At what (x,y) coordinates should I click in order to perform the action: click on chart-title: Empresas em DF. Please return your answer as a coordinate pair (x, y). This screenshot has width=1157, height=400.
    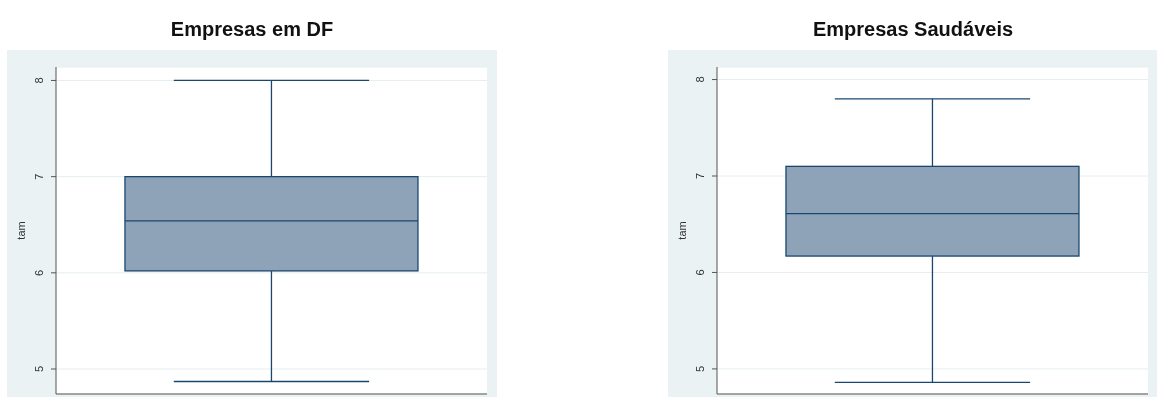
    Looking at the image, I should click on (252, 29).